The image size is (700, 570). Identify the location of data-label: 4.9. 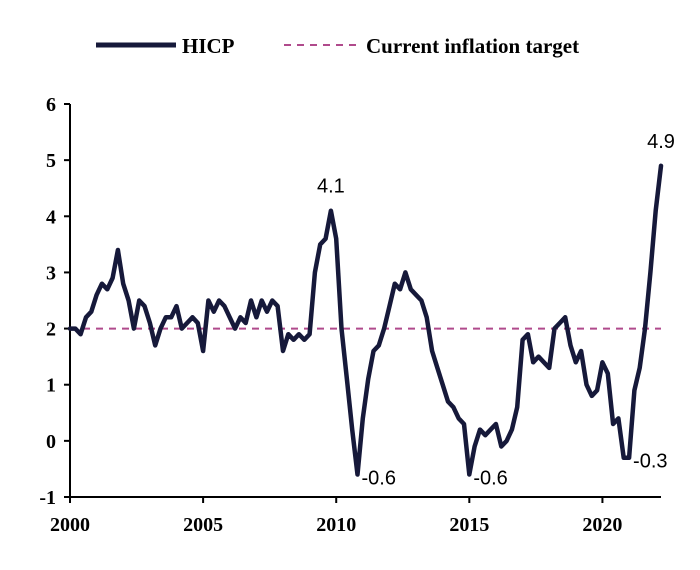
(661, 142).